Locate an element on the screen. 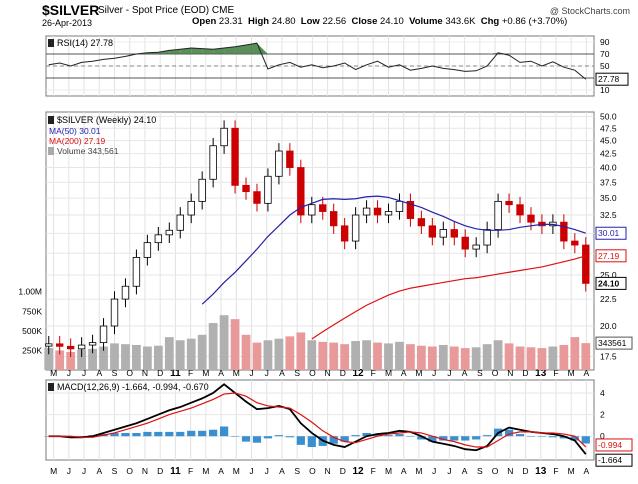 The height and width of the screenshot is (484, 638). macd-signal-value-box is located at coordinates (614, 445).